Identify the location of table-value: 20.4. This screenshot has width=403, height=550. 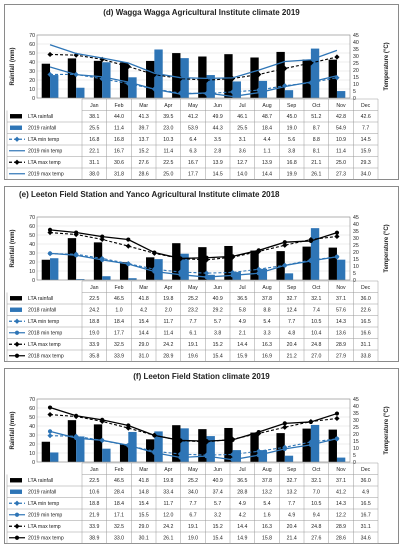
(292, 527).